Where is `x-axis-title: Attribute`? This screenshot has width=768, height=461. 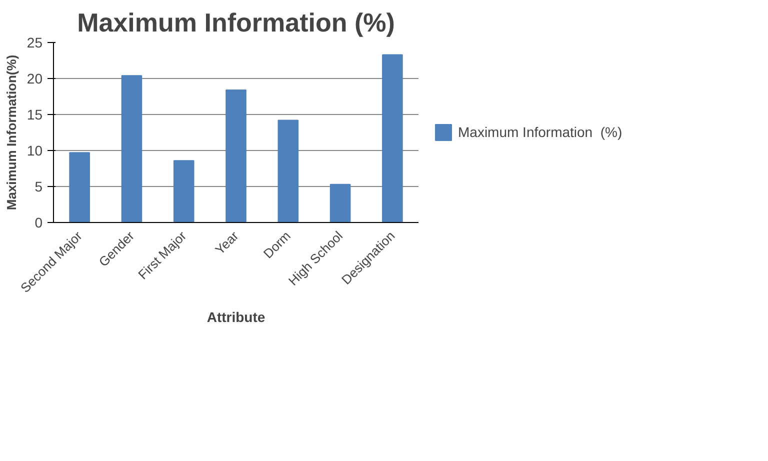
x-axis-title: Attribute is located at coordinates (236, 316).